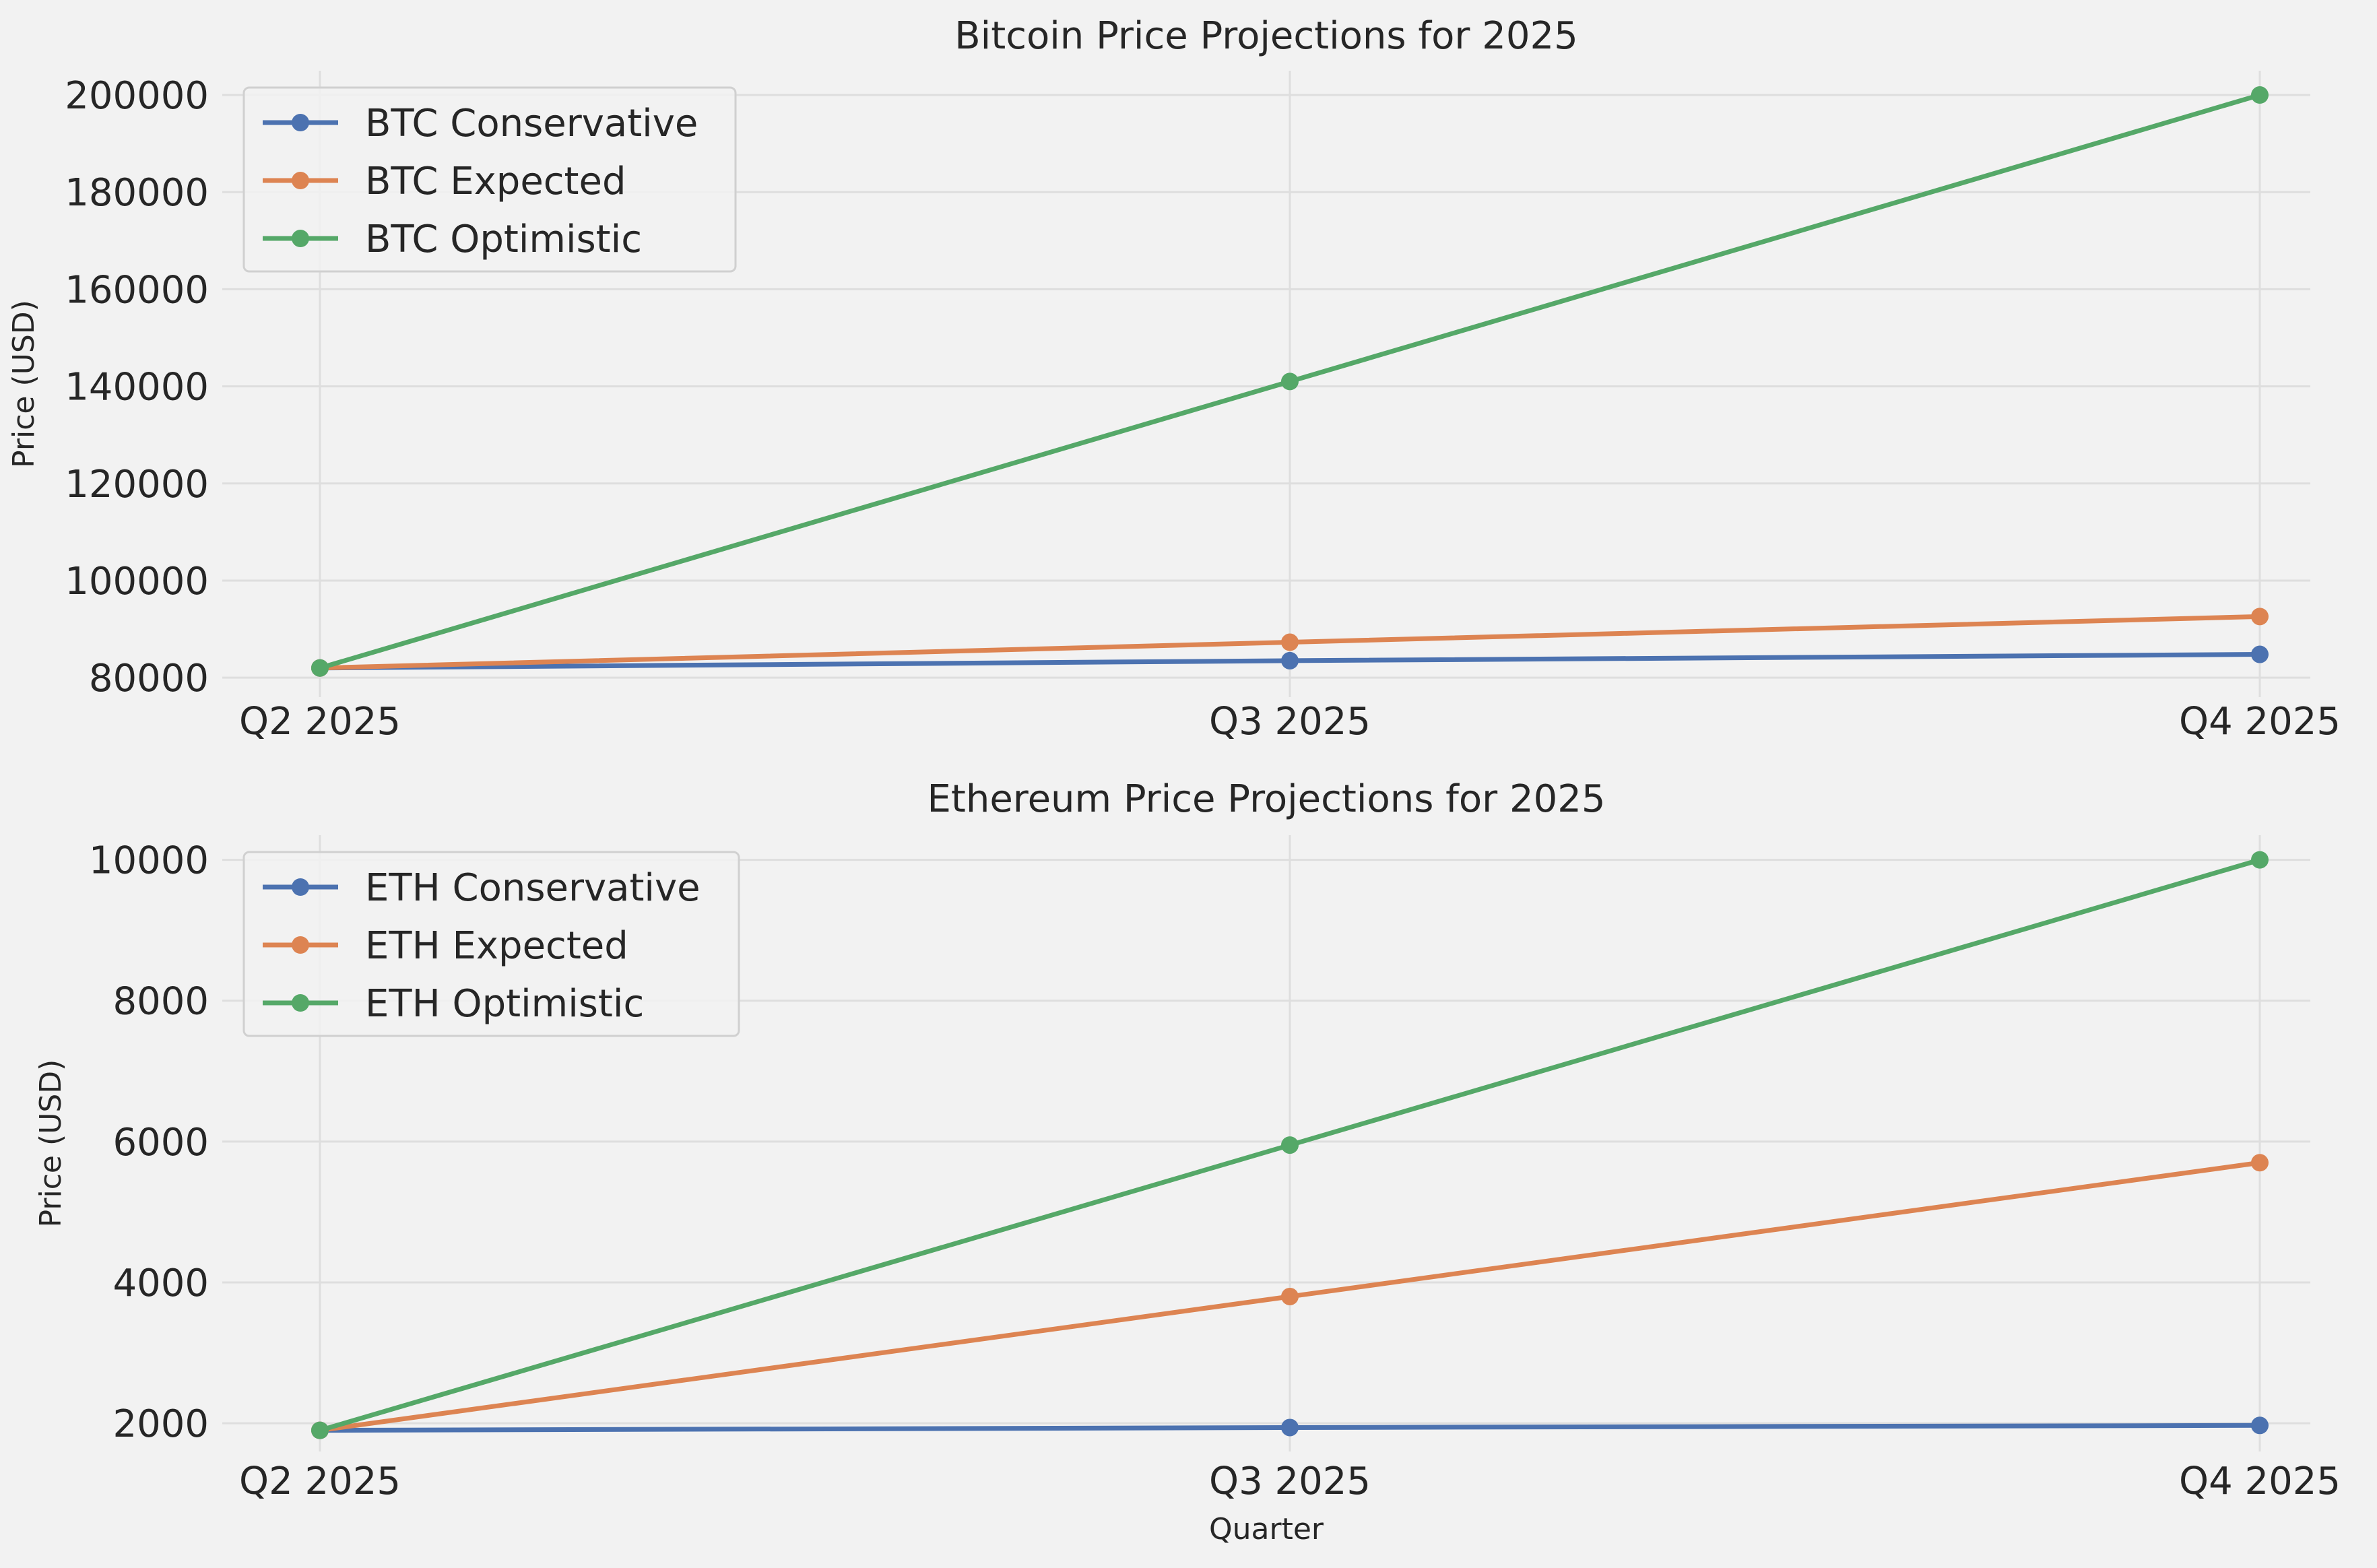 This screenshot has width=2377, height=1568. What do you see at coordinates (503, 240) in the screenshot?
I see `legend-entry-label: BTC Optimistic` at bounding box center [503, 240].